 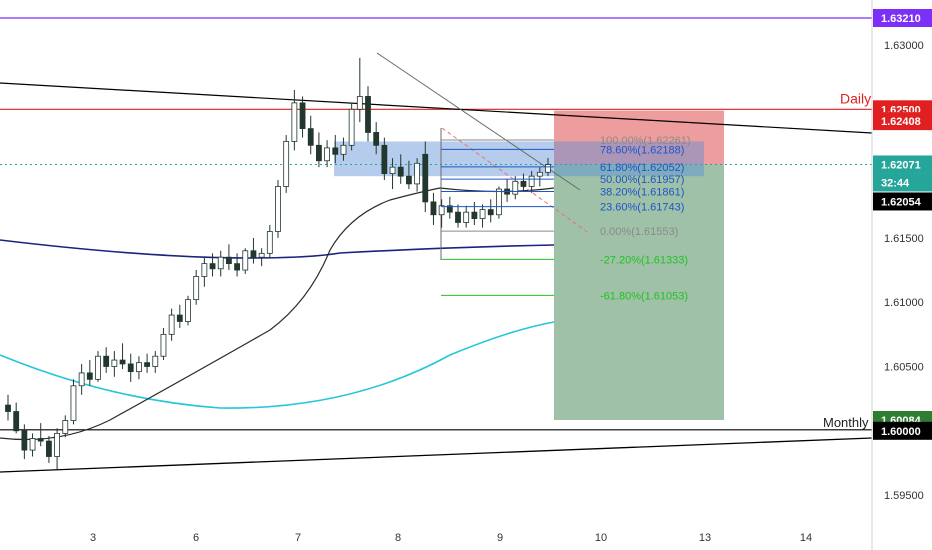 What do you see at coordinates (93, 538) in the screenshot?
I see `time-tick-label: 3` at bounding box center [93, 538].